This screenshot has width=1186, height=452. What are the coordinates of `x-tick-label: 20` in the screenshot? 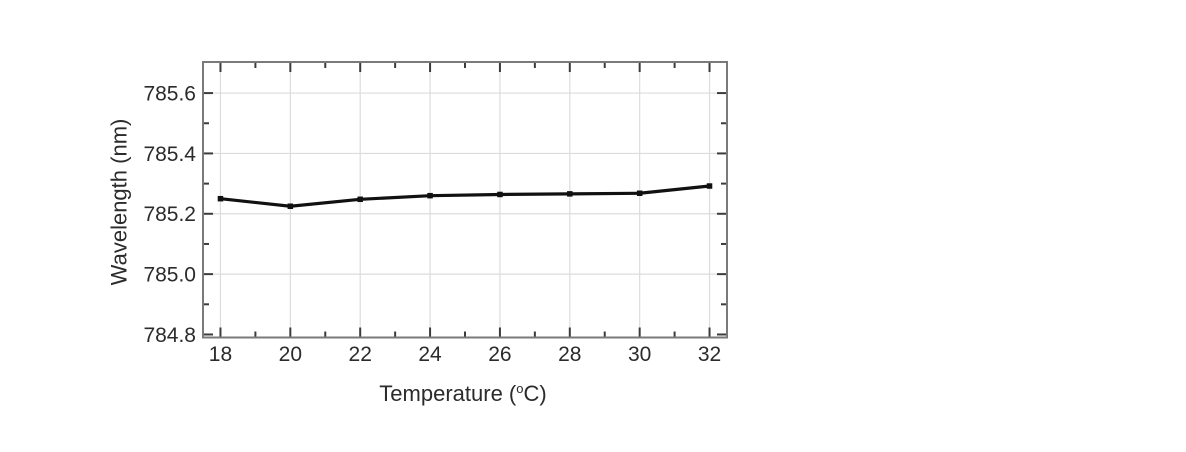 It's located at (290, 354).